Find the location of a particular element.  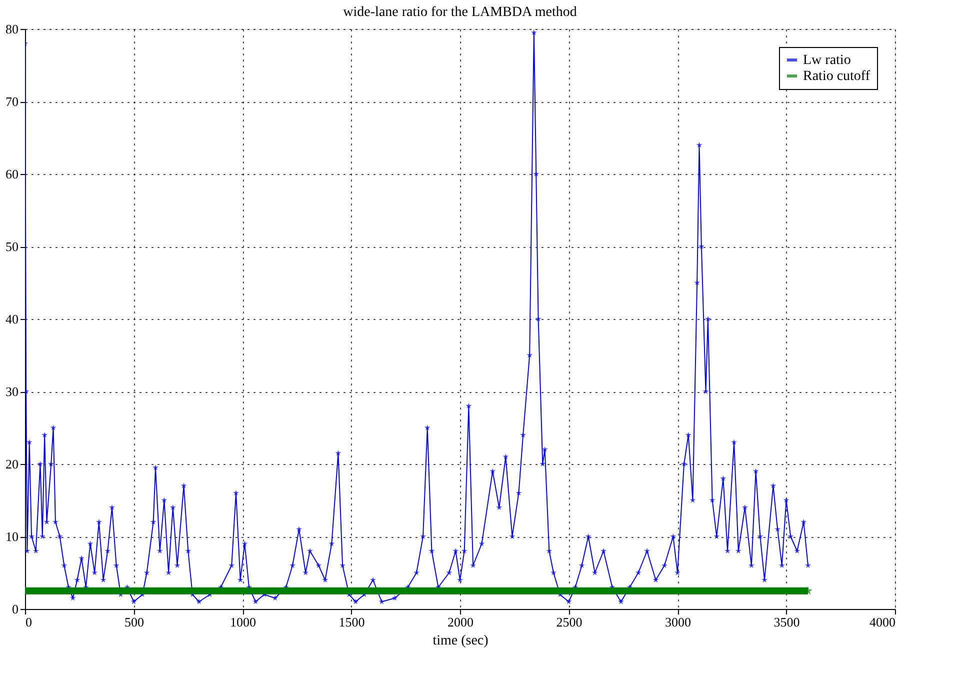

y-tick-label: 40 is located at coordinates (12, 319).